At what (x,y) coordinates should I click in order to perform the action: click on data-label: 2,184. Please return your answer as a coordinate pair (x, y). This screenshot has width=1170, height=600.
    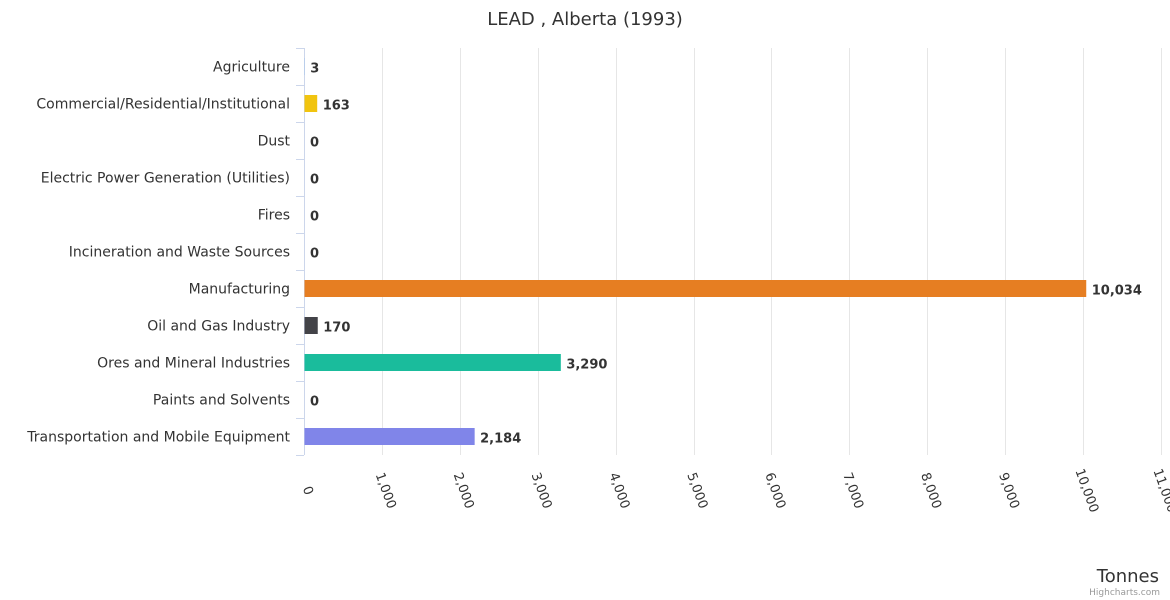
    Looking at the image, I should click on (500, 439).